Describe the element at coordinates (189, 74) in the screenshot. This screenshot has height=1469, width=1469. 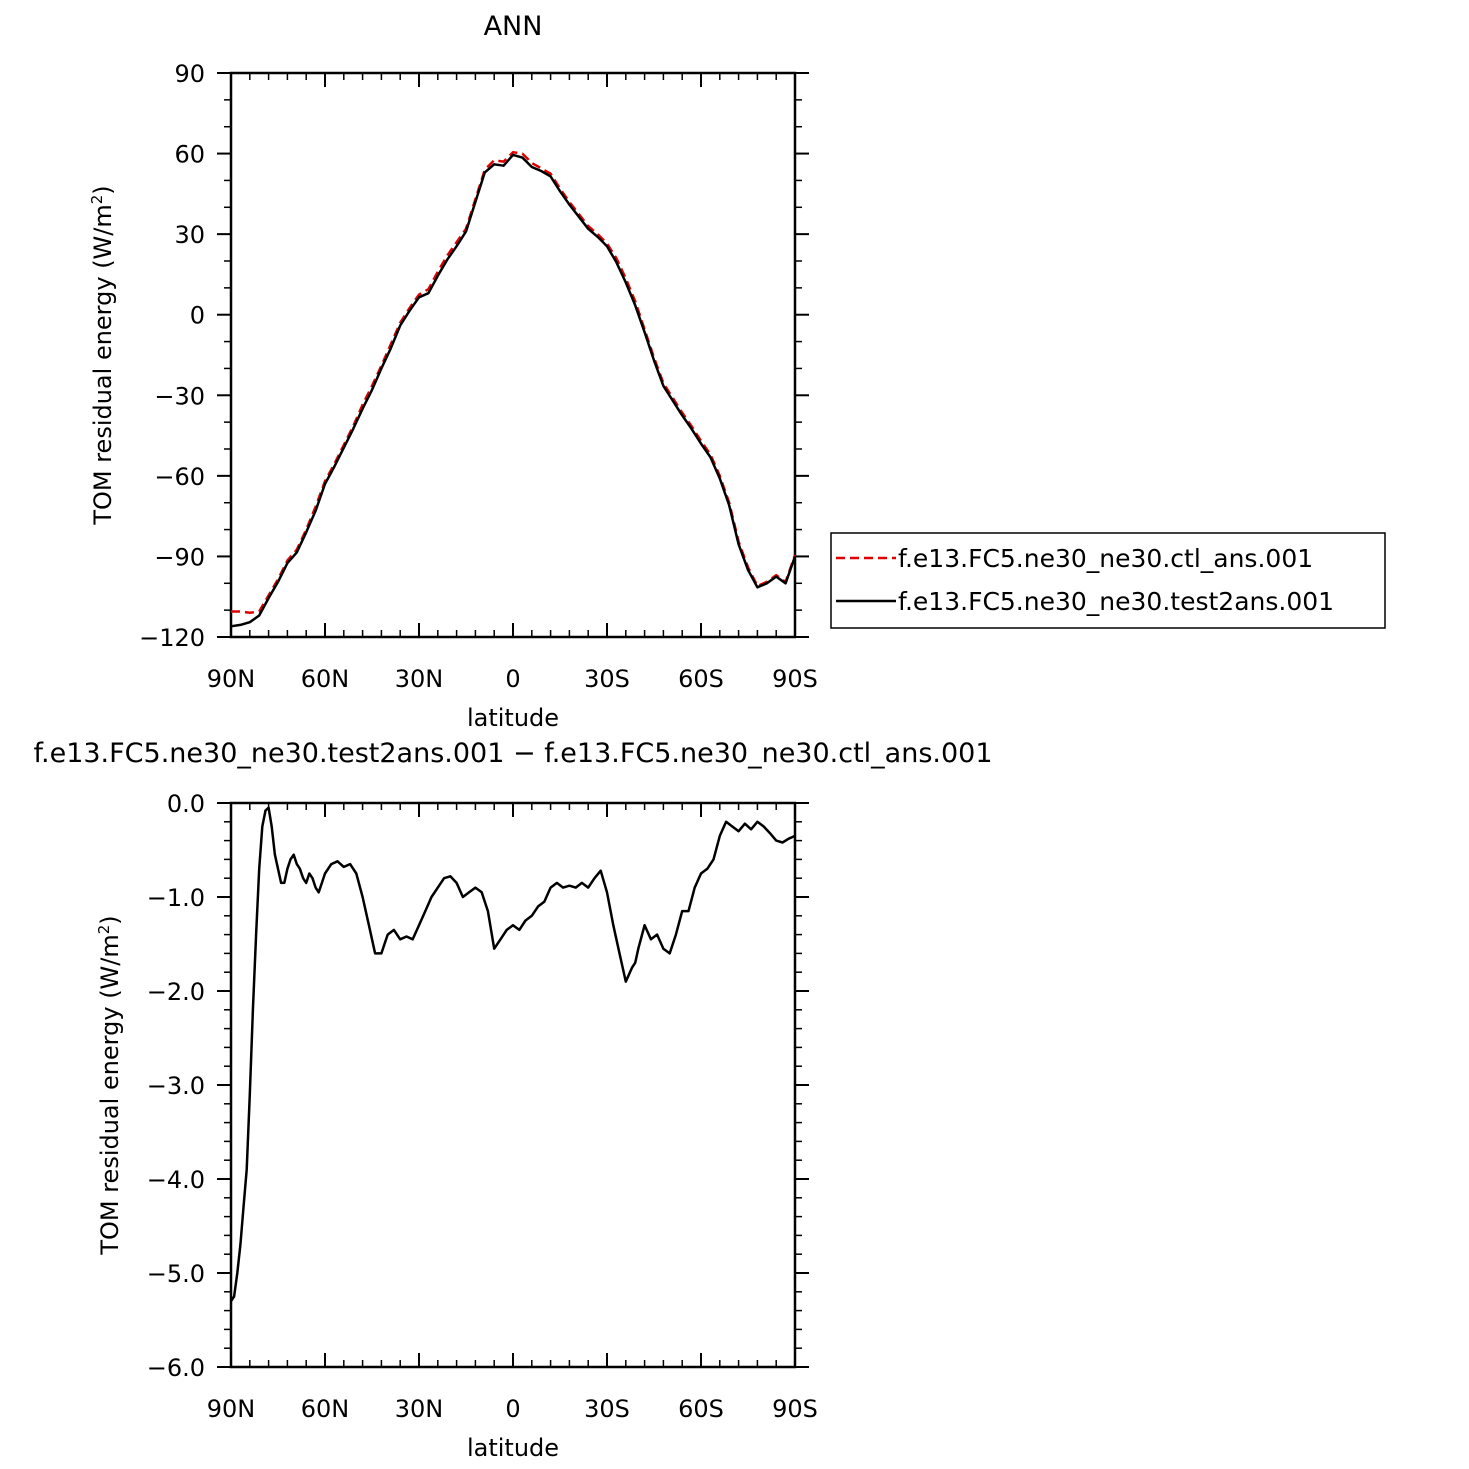
I see `y-tick-label: 90` at that location.